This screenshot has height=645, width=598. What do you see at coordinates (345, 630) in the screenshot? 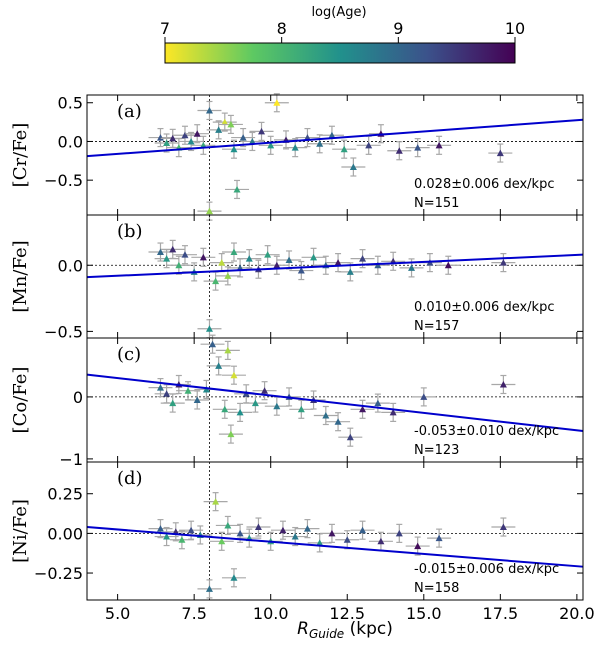
I see `x-axis-label: RGuide (kpc)` at bounding box center [345, 630].